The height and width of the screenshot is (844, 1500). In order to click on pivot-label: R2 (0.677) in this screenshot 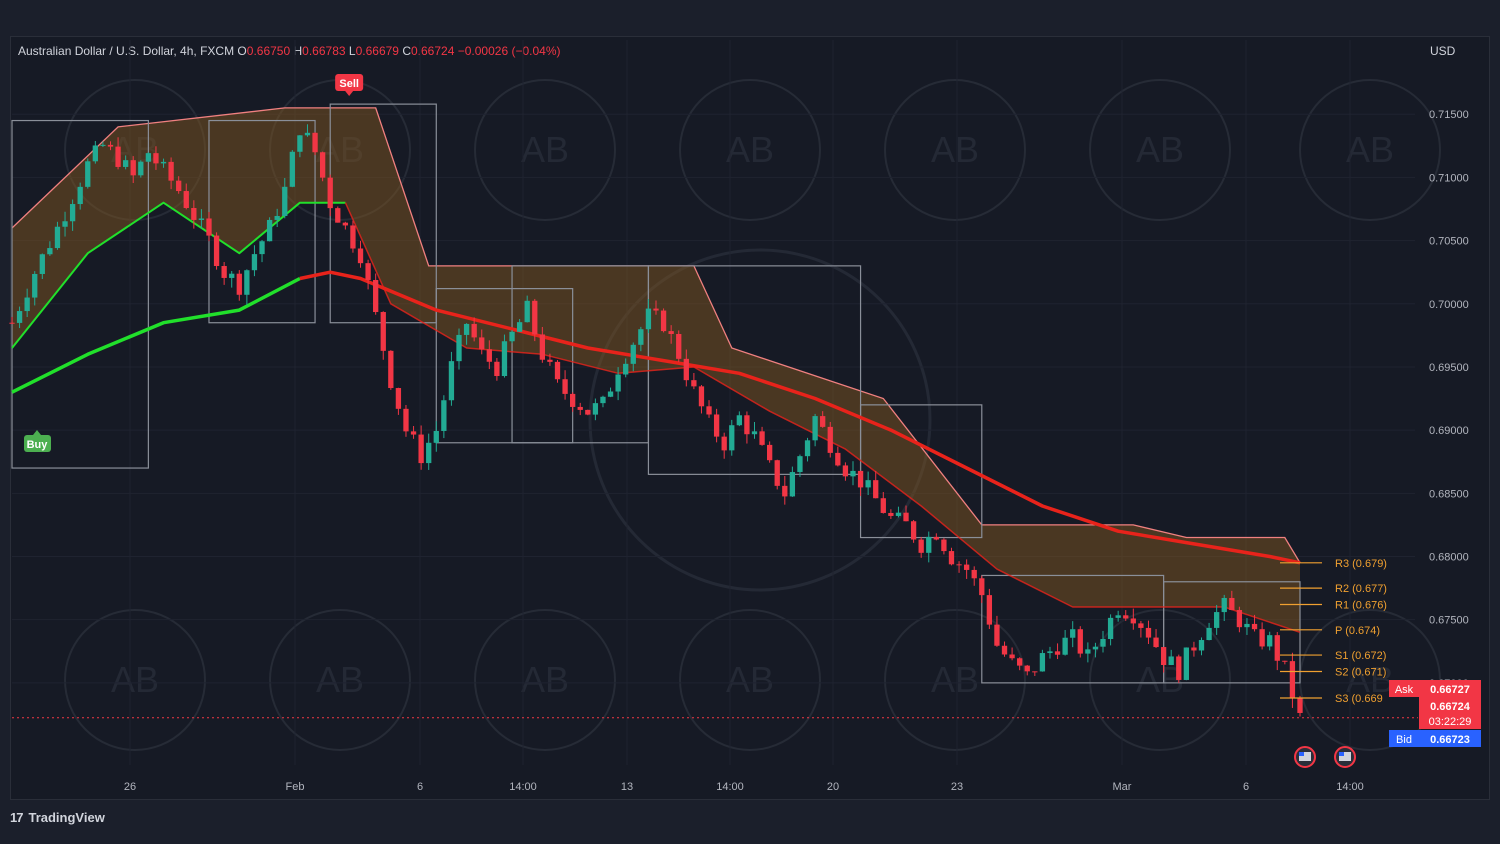, I will do `click(1361, 589)`.